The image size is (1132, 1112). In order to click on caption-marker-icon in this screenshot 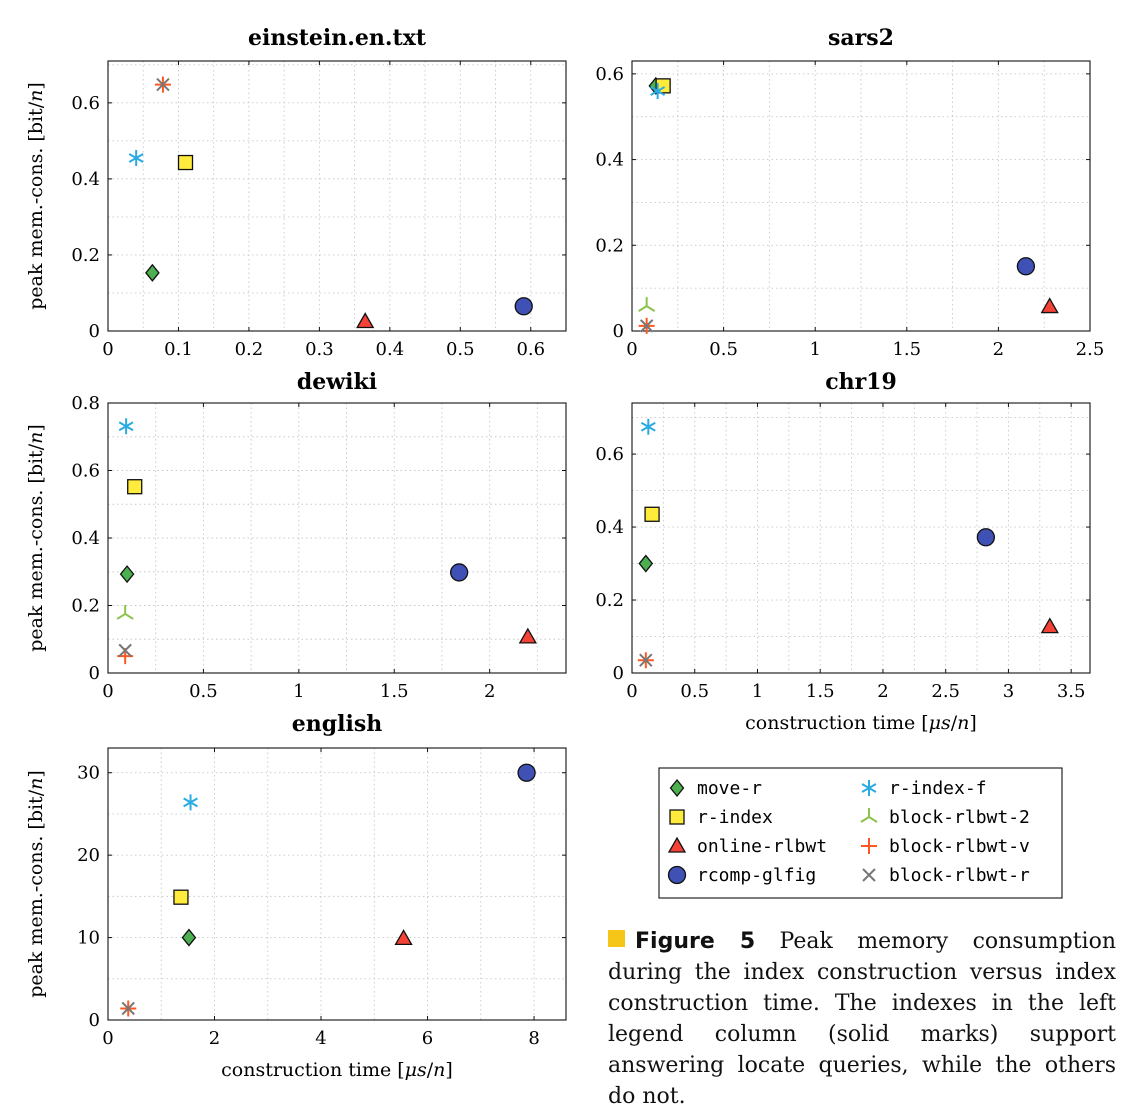, I will do `click(616, 938)`.